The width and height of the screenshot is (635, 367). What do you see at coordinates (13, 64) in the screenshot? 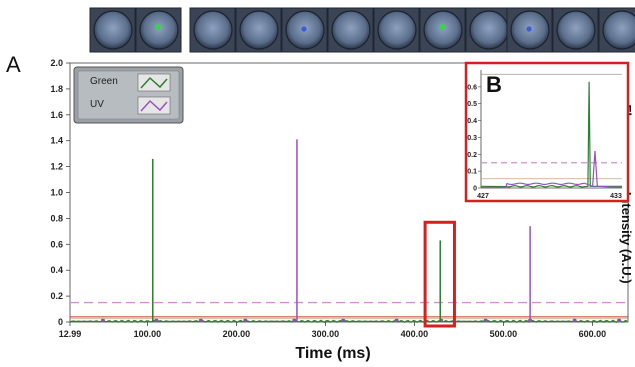
I see `panel-a-label: A` at bounding box center [13, 64].